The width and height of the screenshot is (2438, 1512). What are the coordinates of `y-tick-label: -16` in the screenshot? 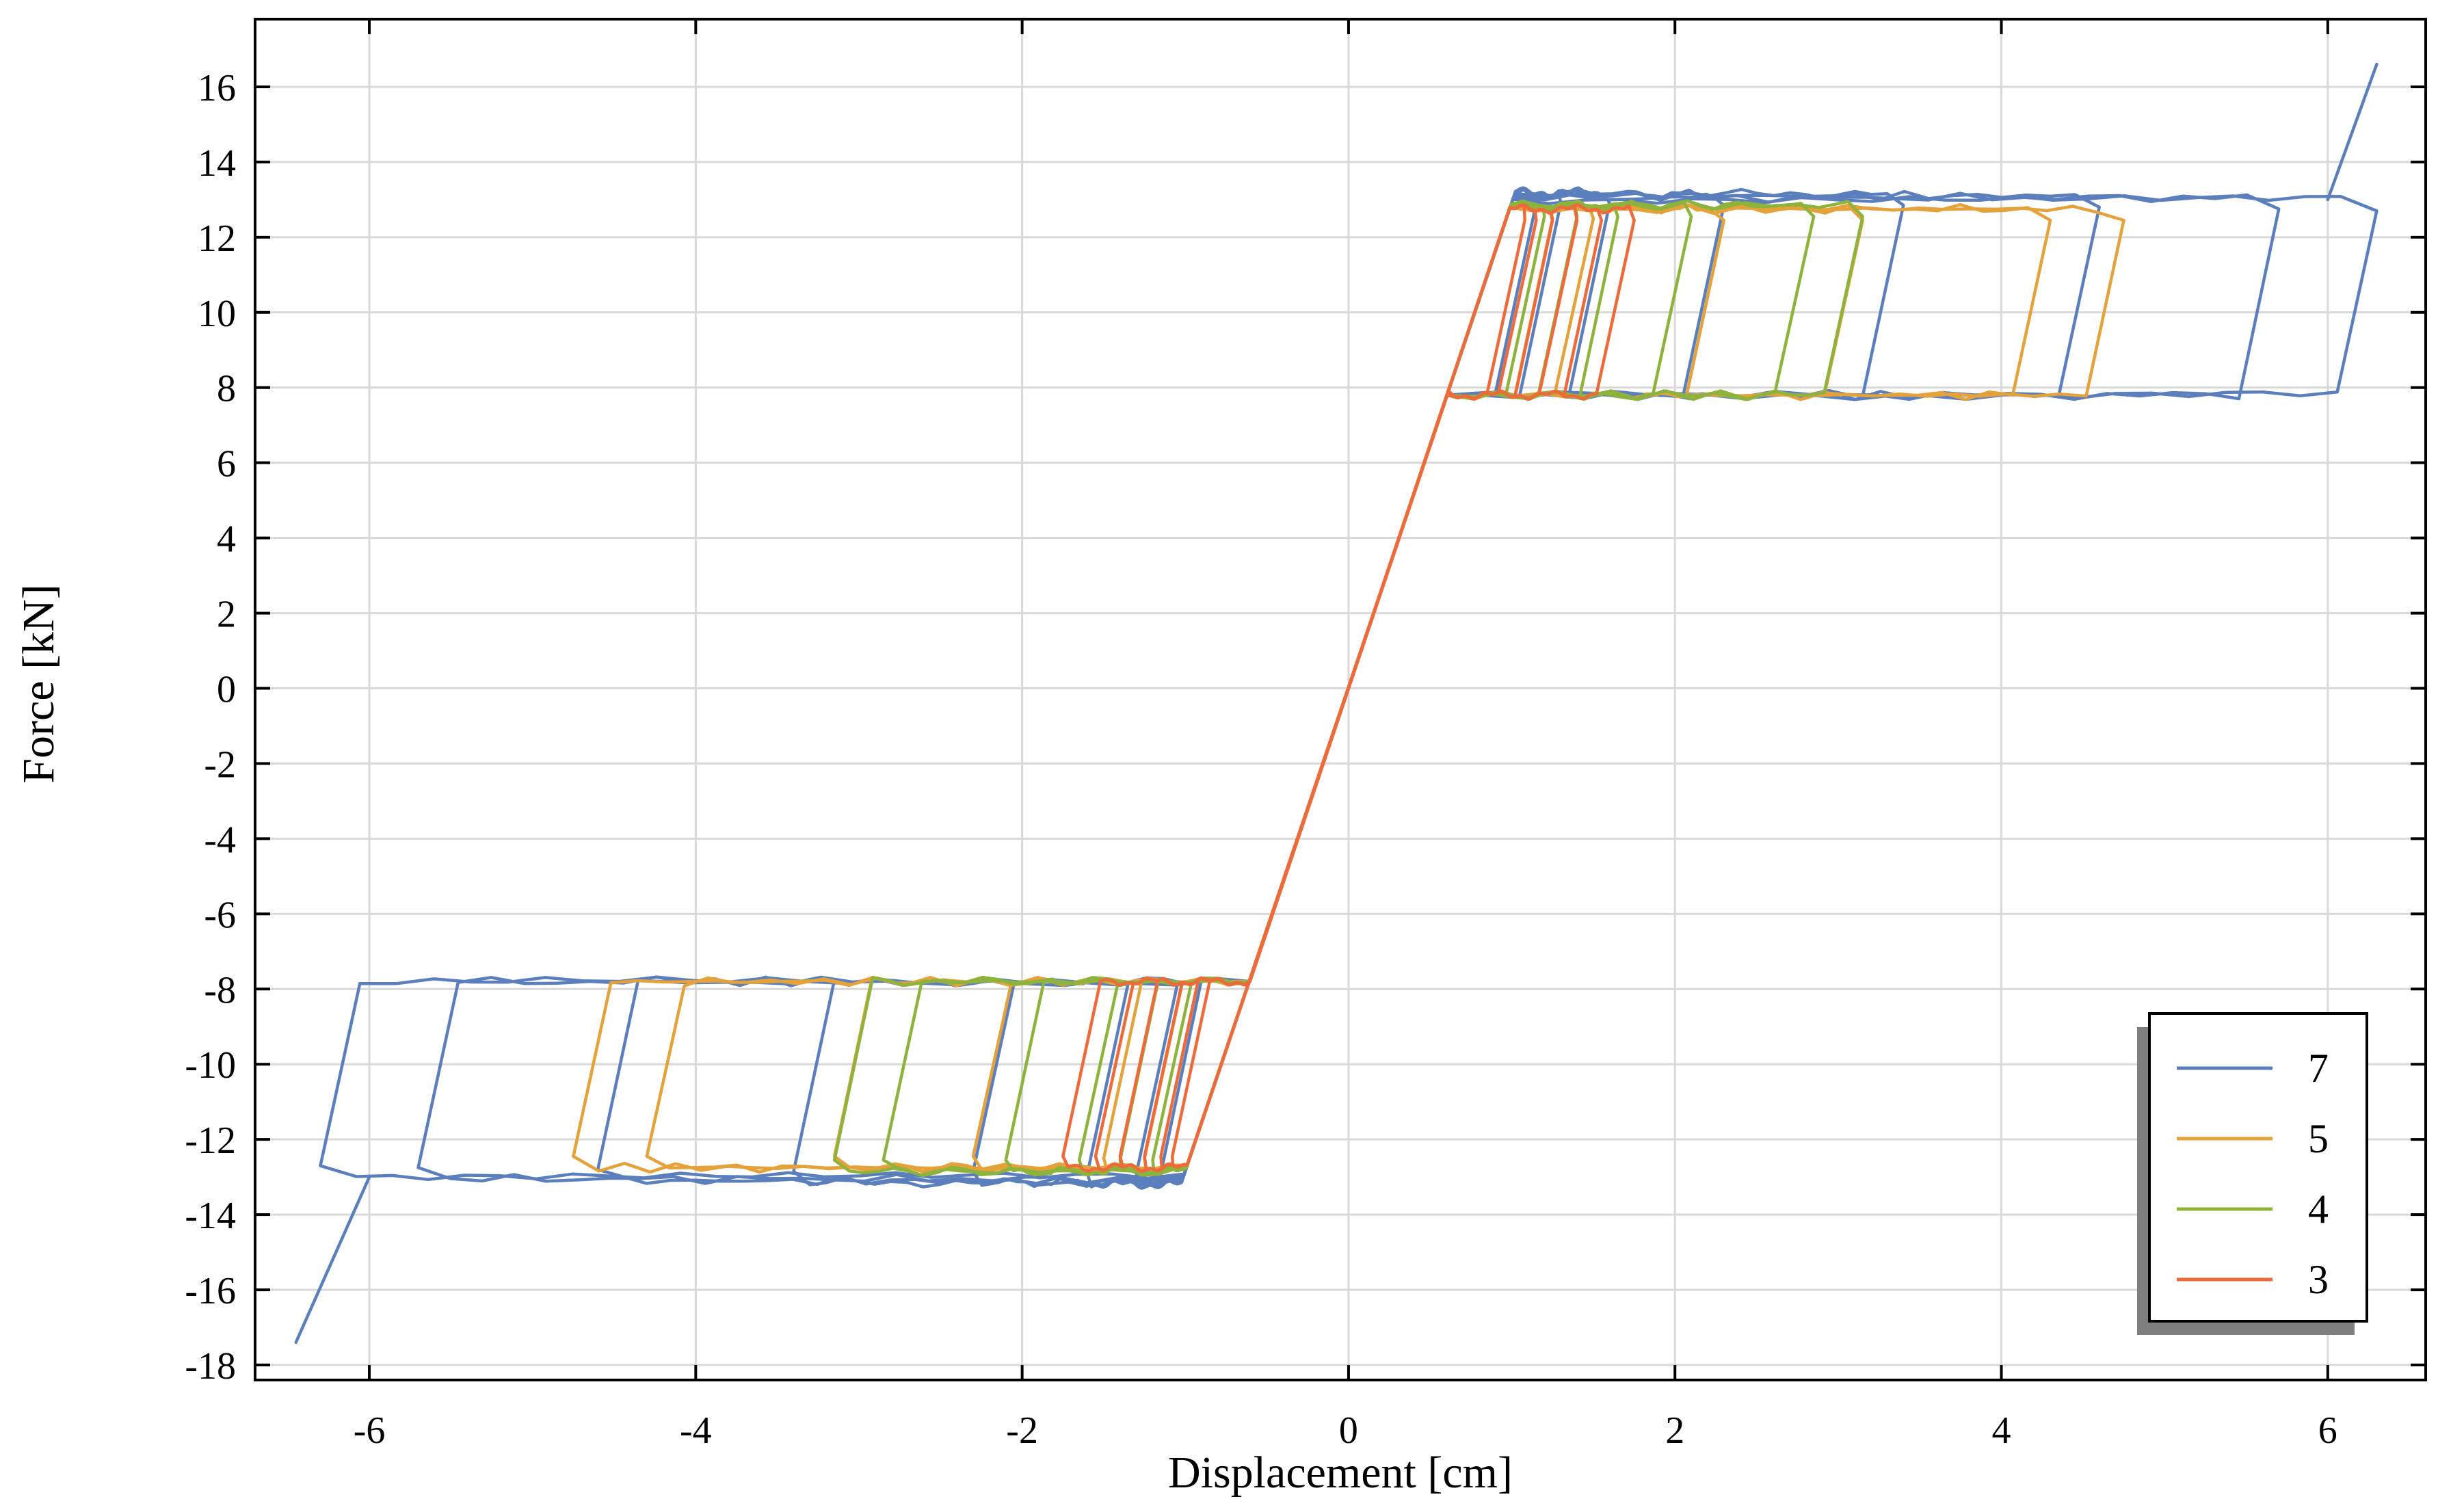 It's located at (210, 1291).